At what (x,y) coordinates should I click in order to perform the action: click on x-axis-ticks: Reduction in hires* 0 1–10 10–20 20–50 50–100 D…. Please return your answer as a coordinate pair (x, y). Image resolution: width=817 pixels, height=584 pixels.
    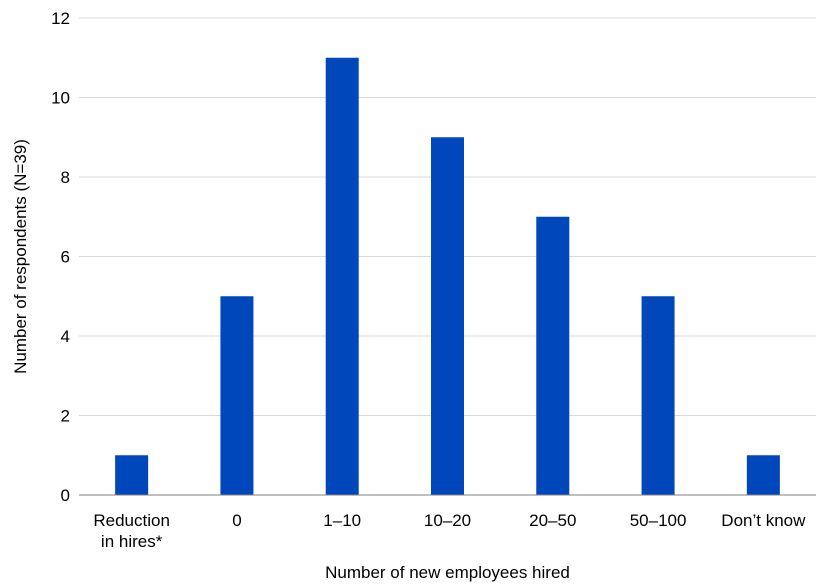
    Looking at the image, I should click on (449, 531).